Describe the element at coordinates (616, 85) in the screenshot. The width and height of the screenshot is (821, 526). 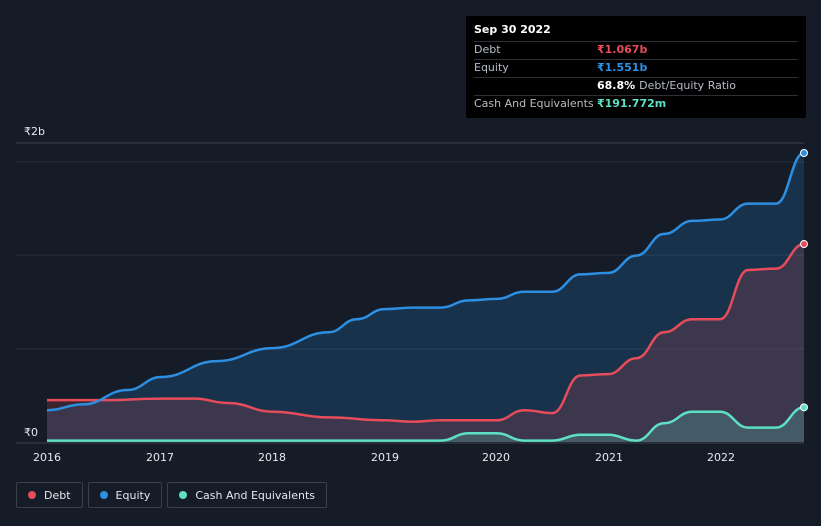
I see `tooltip-ratio-value: 68.8%` at that location.